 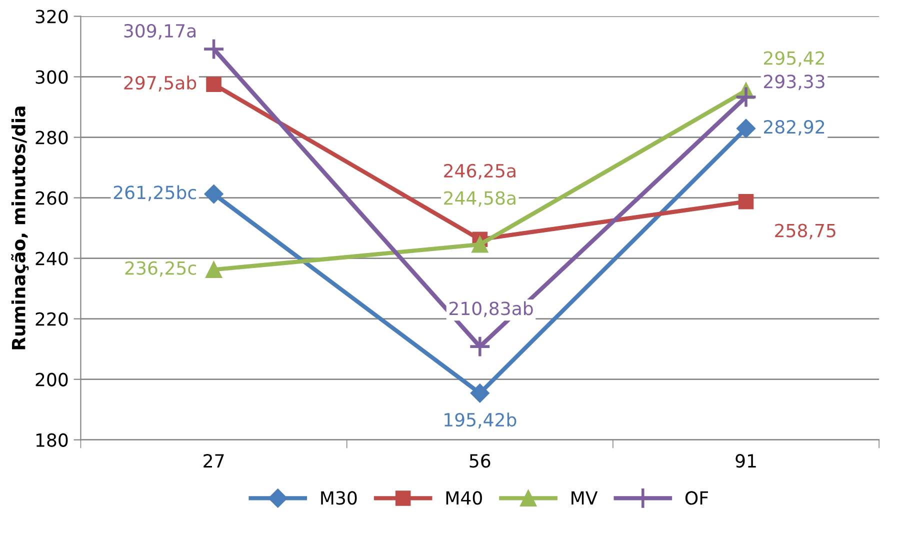 I want to click on legend-label: M40, so click(x=464, y=498).